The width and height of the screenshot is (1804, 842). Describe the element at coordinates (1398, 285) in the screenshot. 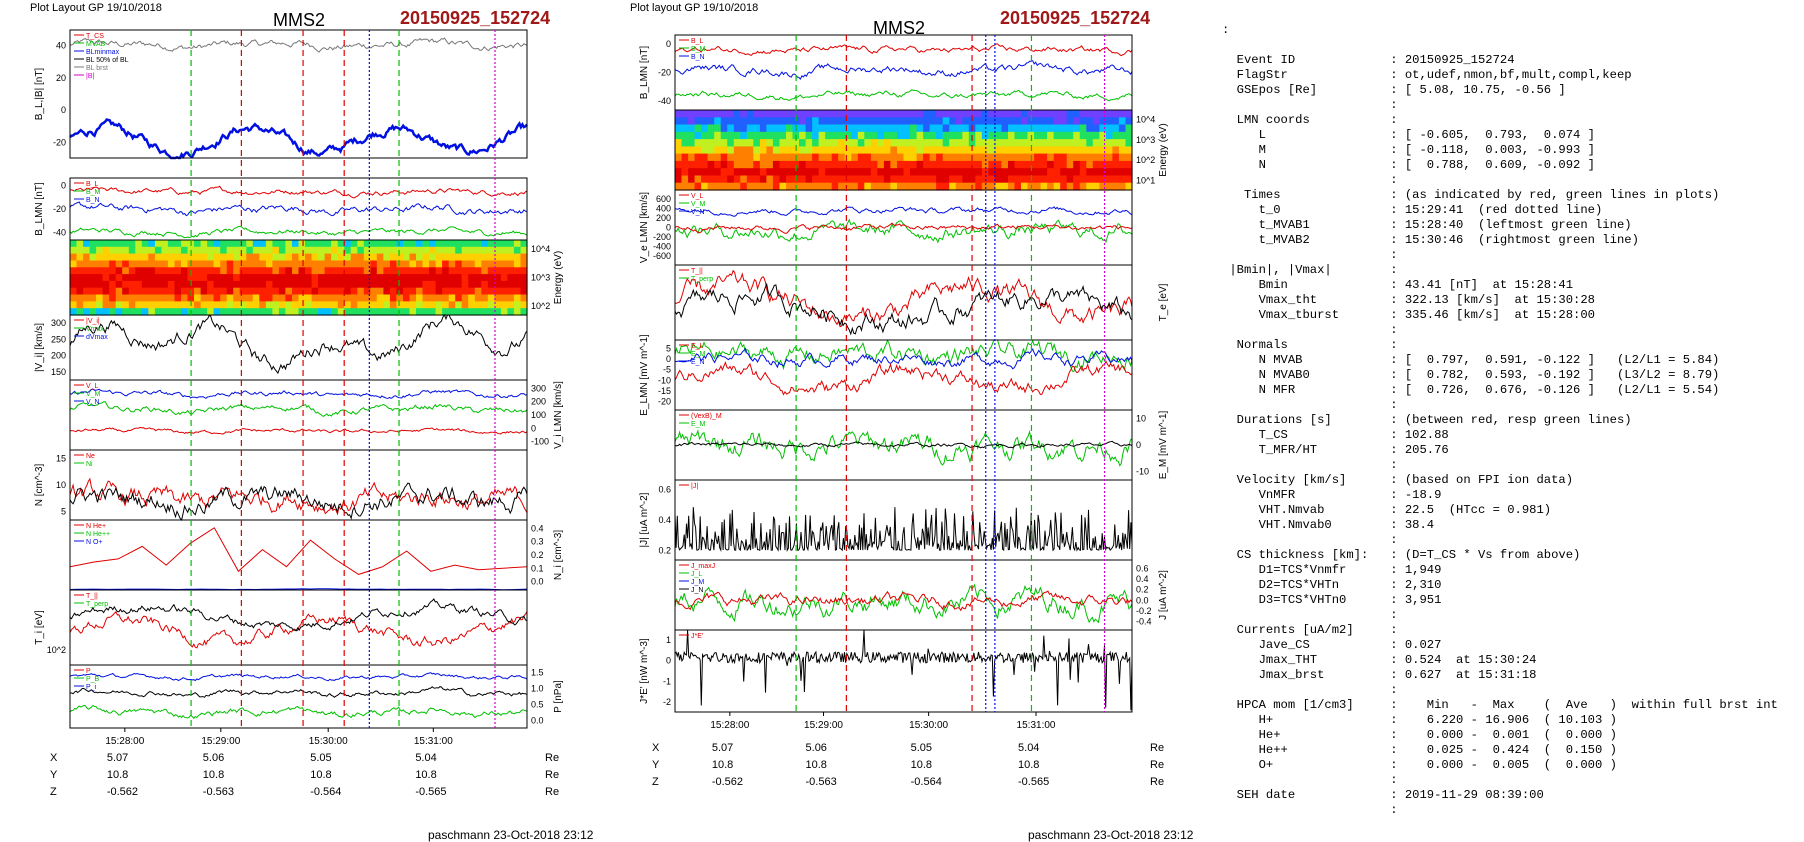

I see `info-line: Bmin : 43.41 [nT] at 15:28:41` at that location.